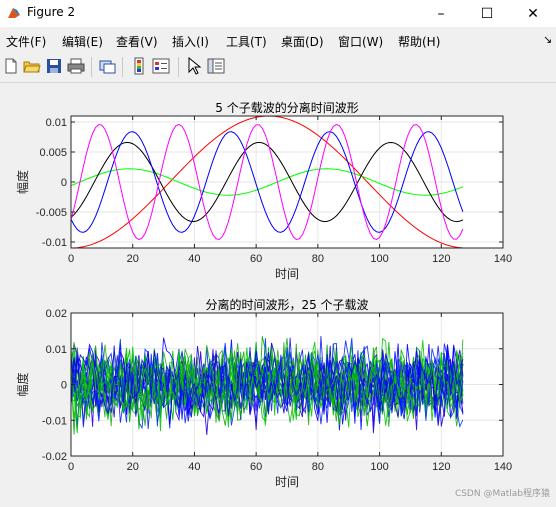 This screenshot has width=556, height=507. Describe the element at coordinates (548, 39) in the screenshot. I see `menu-overflow-icon: ↘` at that location.